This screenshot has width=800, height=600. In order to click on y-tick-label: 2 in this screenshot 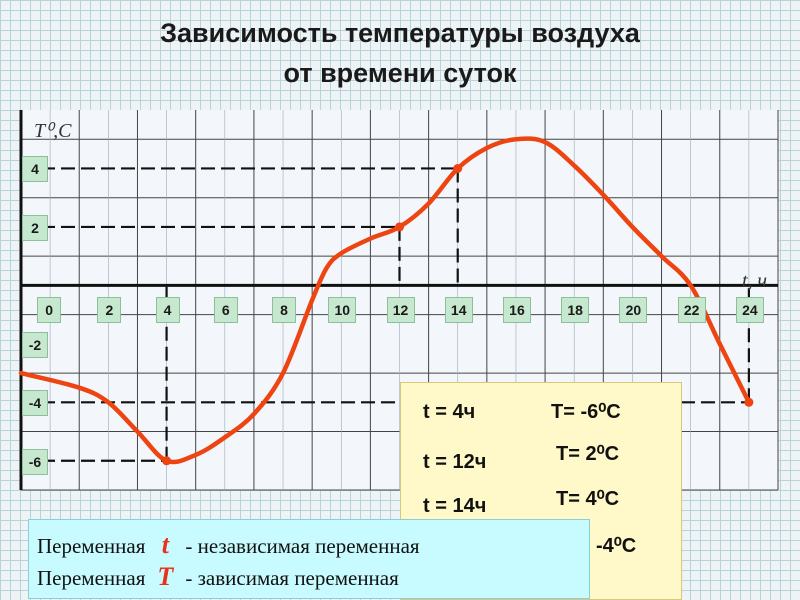, I will do `click(35, 227)`.